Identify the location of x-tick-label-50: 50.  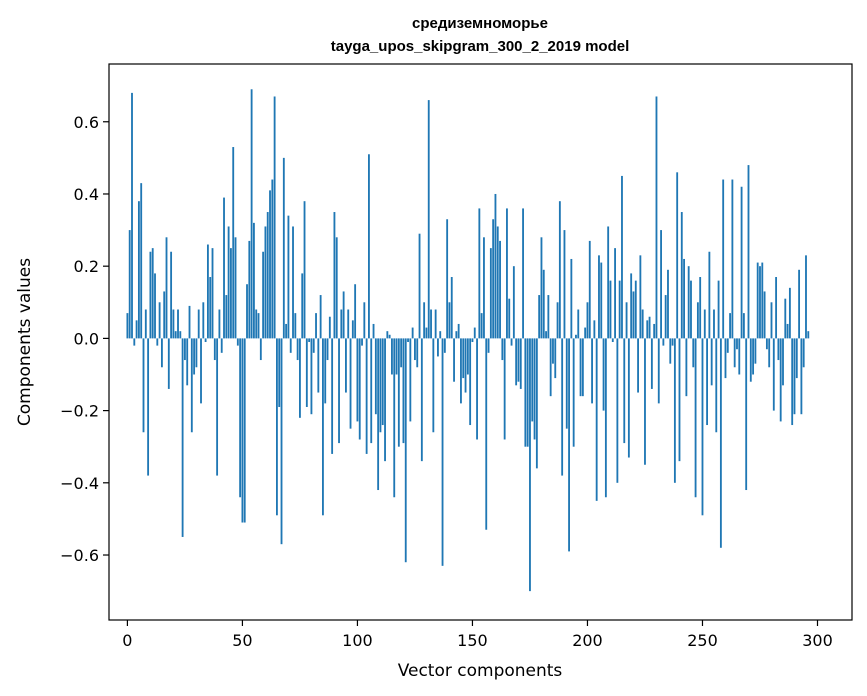
(242, 640).